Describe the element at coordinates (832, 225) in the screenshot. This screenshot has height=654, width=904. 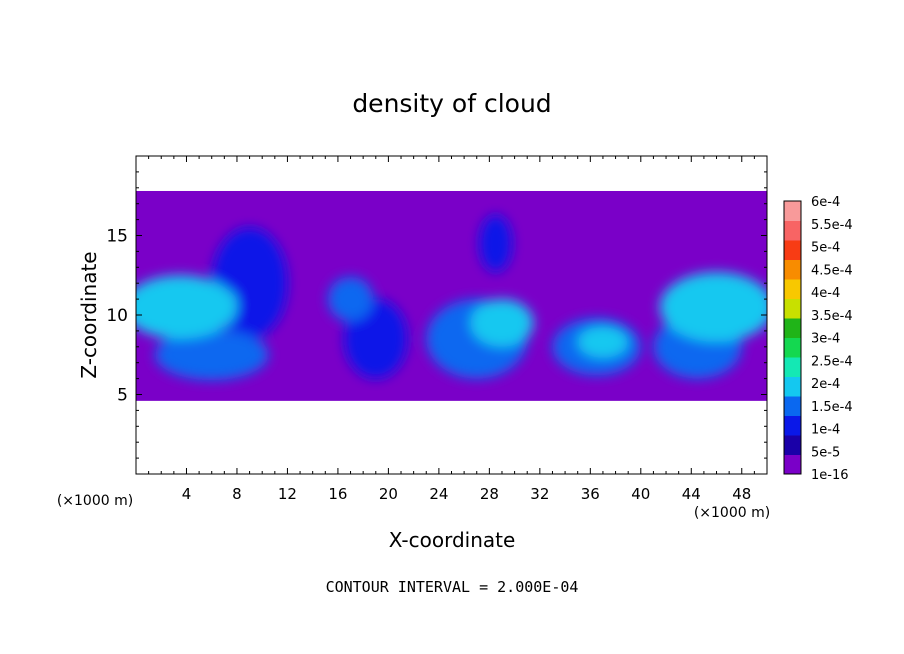
I see `colorbar-label: 5.5e-4` at that location.